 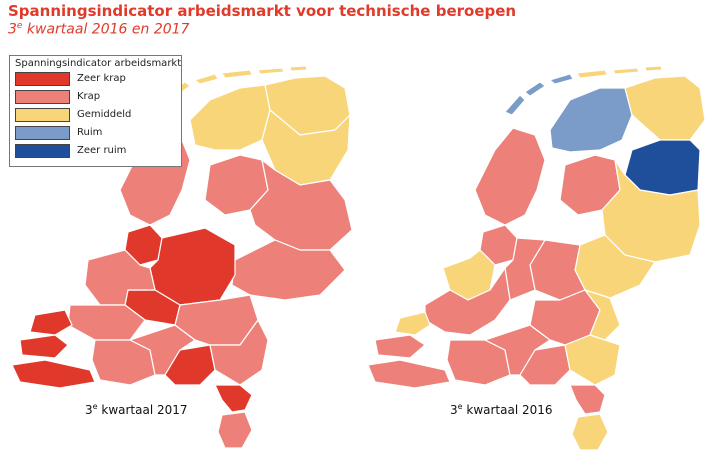 I want to click on legend-item-ruim: Ruim, so click(x=97, y=133).